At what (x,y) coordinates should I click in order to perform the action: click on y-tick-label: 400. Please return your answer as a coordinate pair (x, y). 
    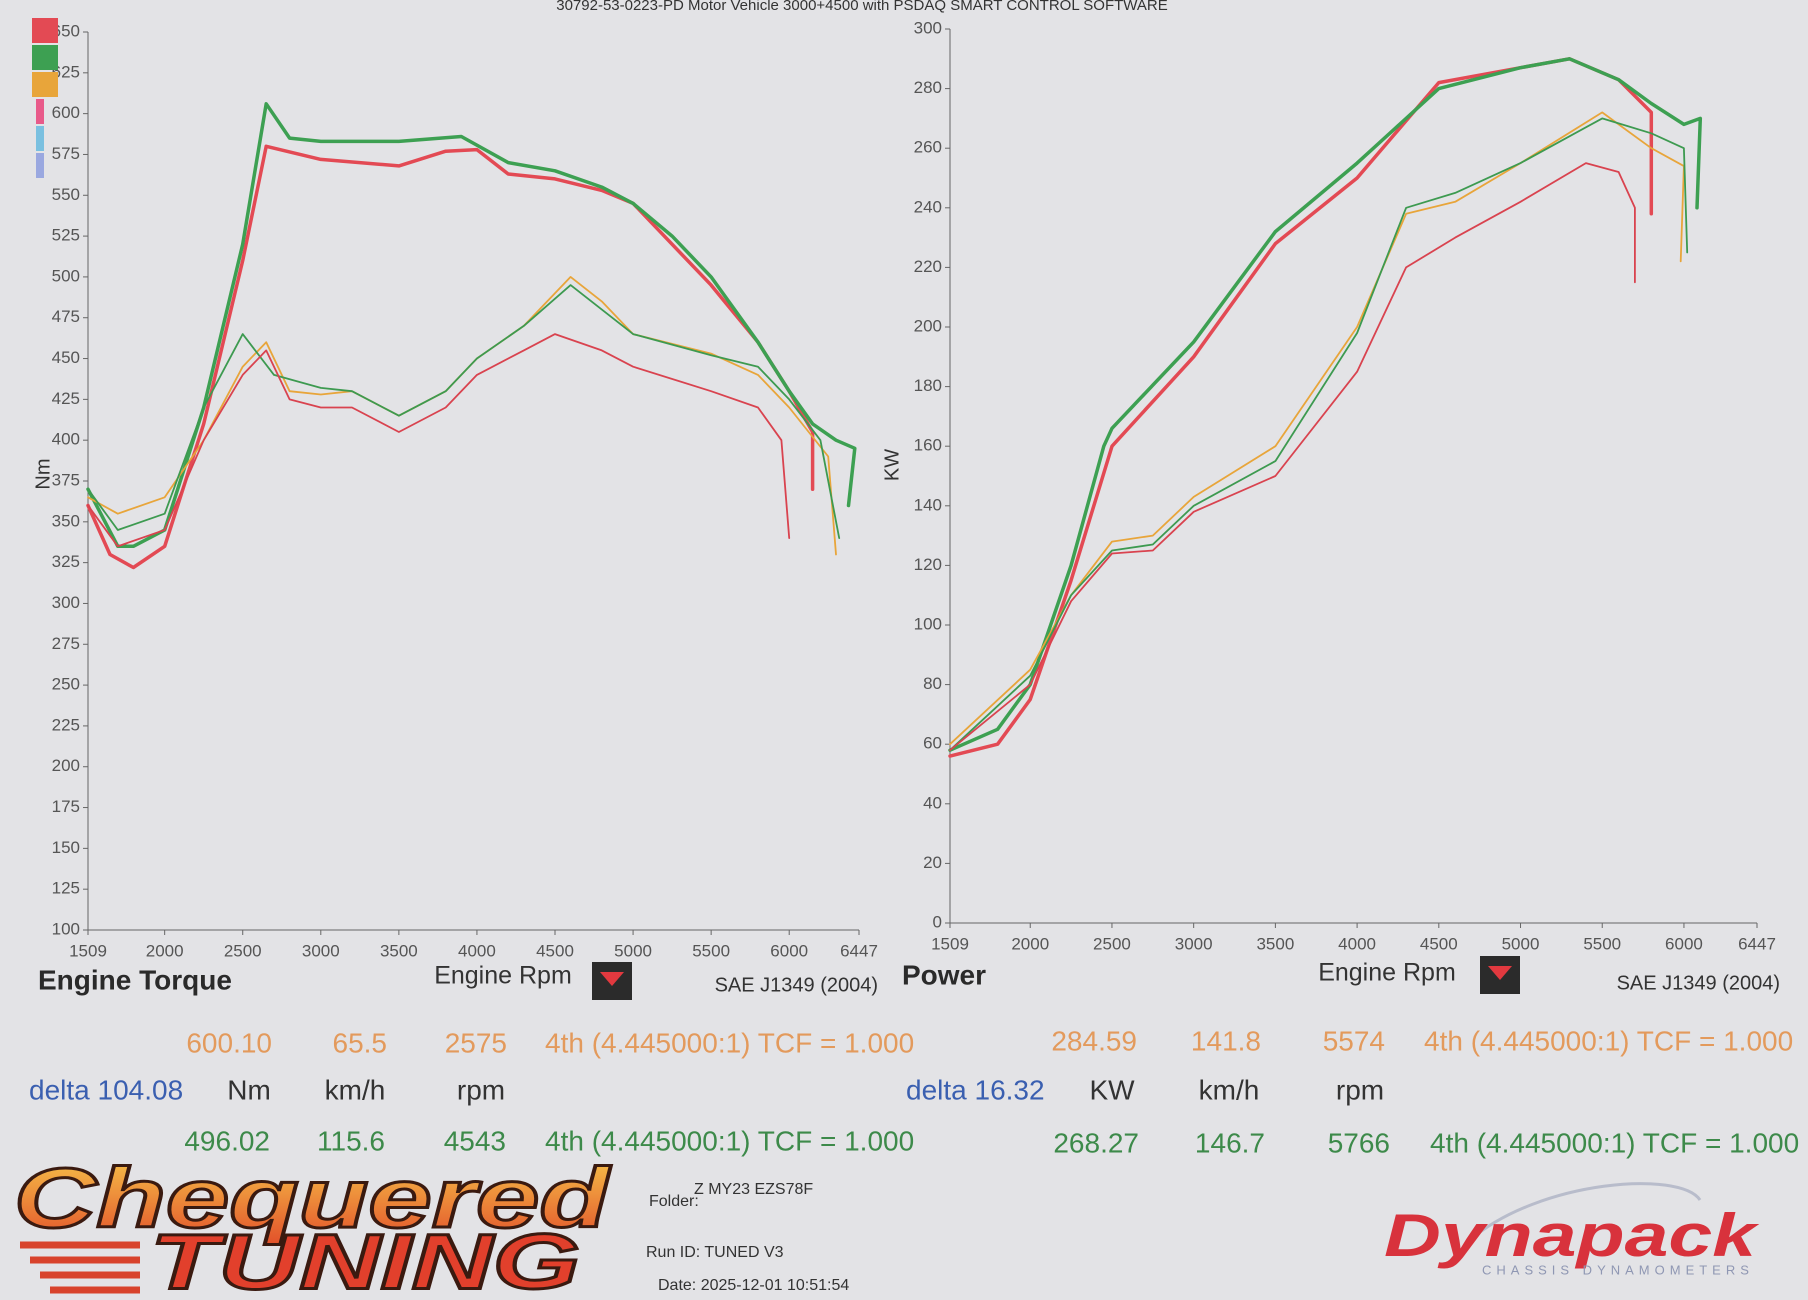
    Looking at the image, I should click on (66, 439).